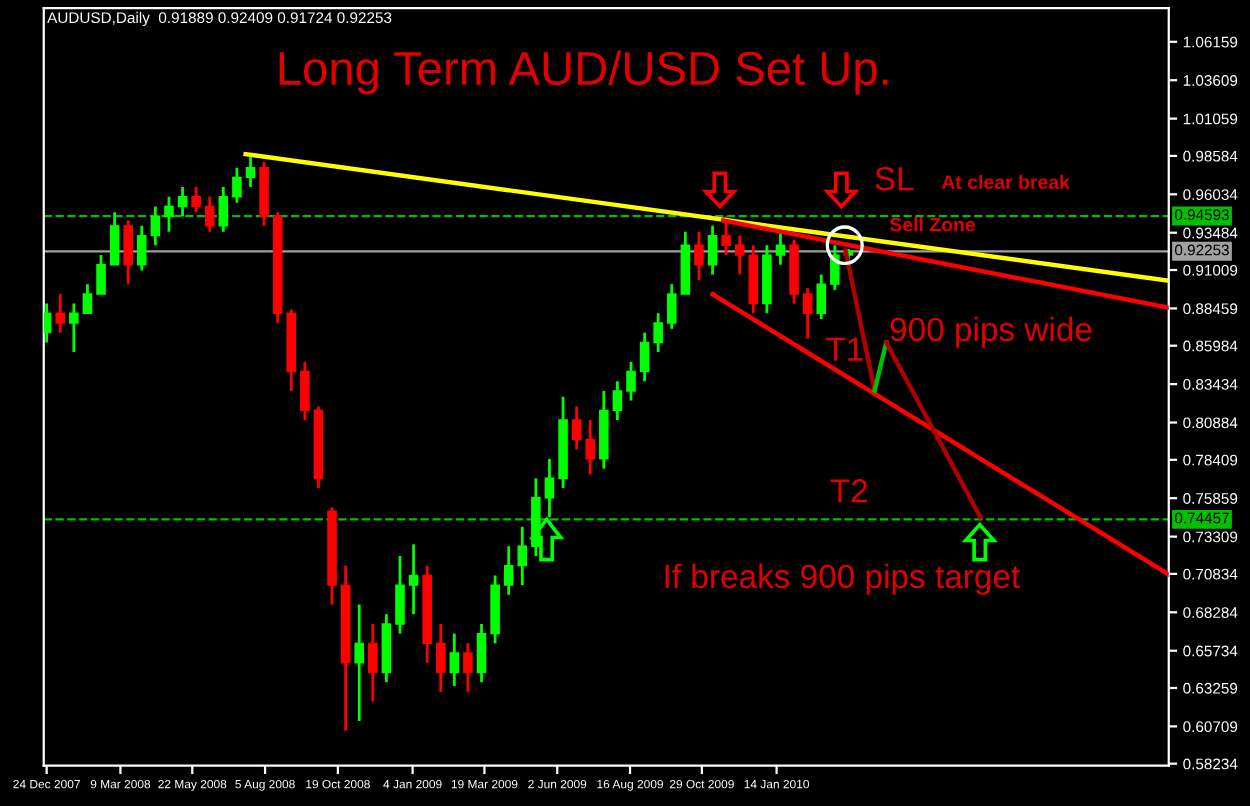 This screenshot has height=806, width=1250. I want to click on text: Long Term AUD/USD Set Up., so click(583, 72).